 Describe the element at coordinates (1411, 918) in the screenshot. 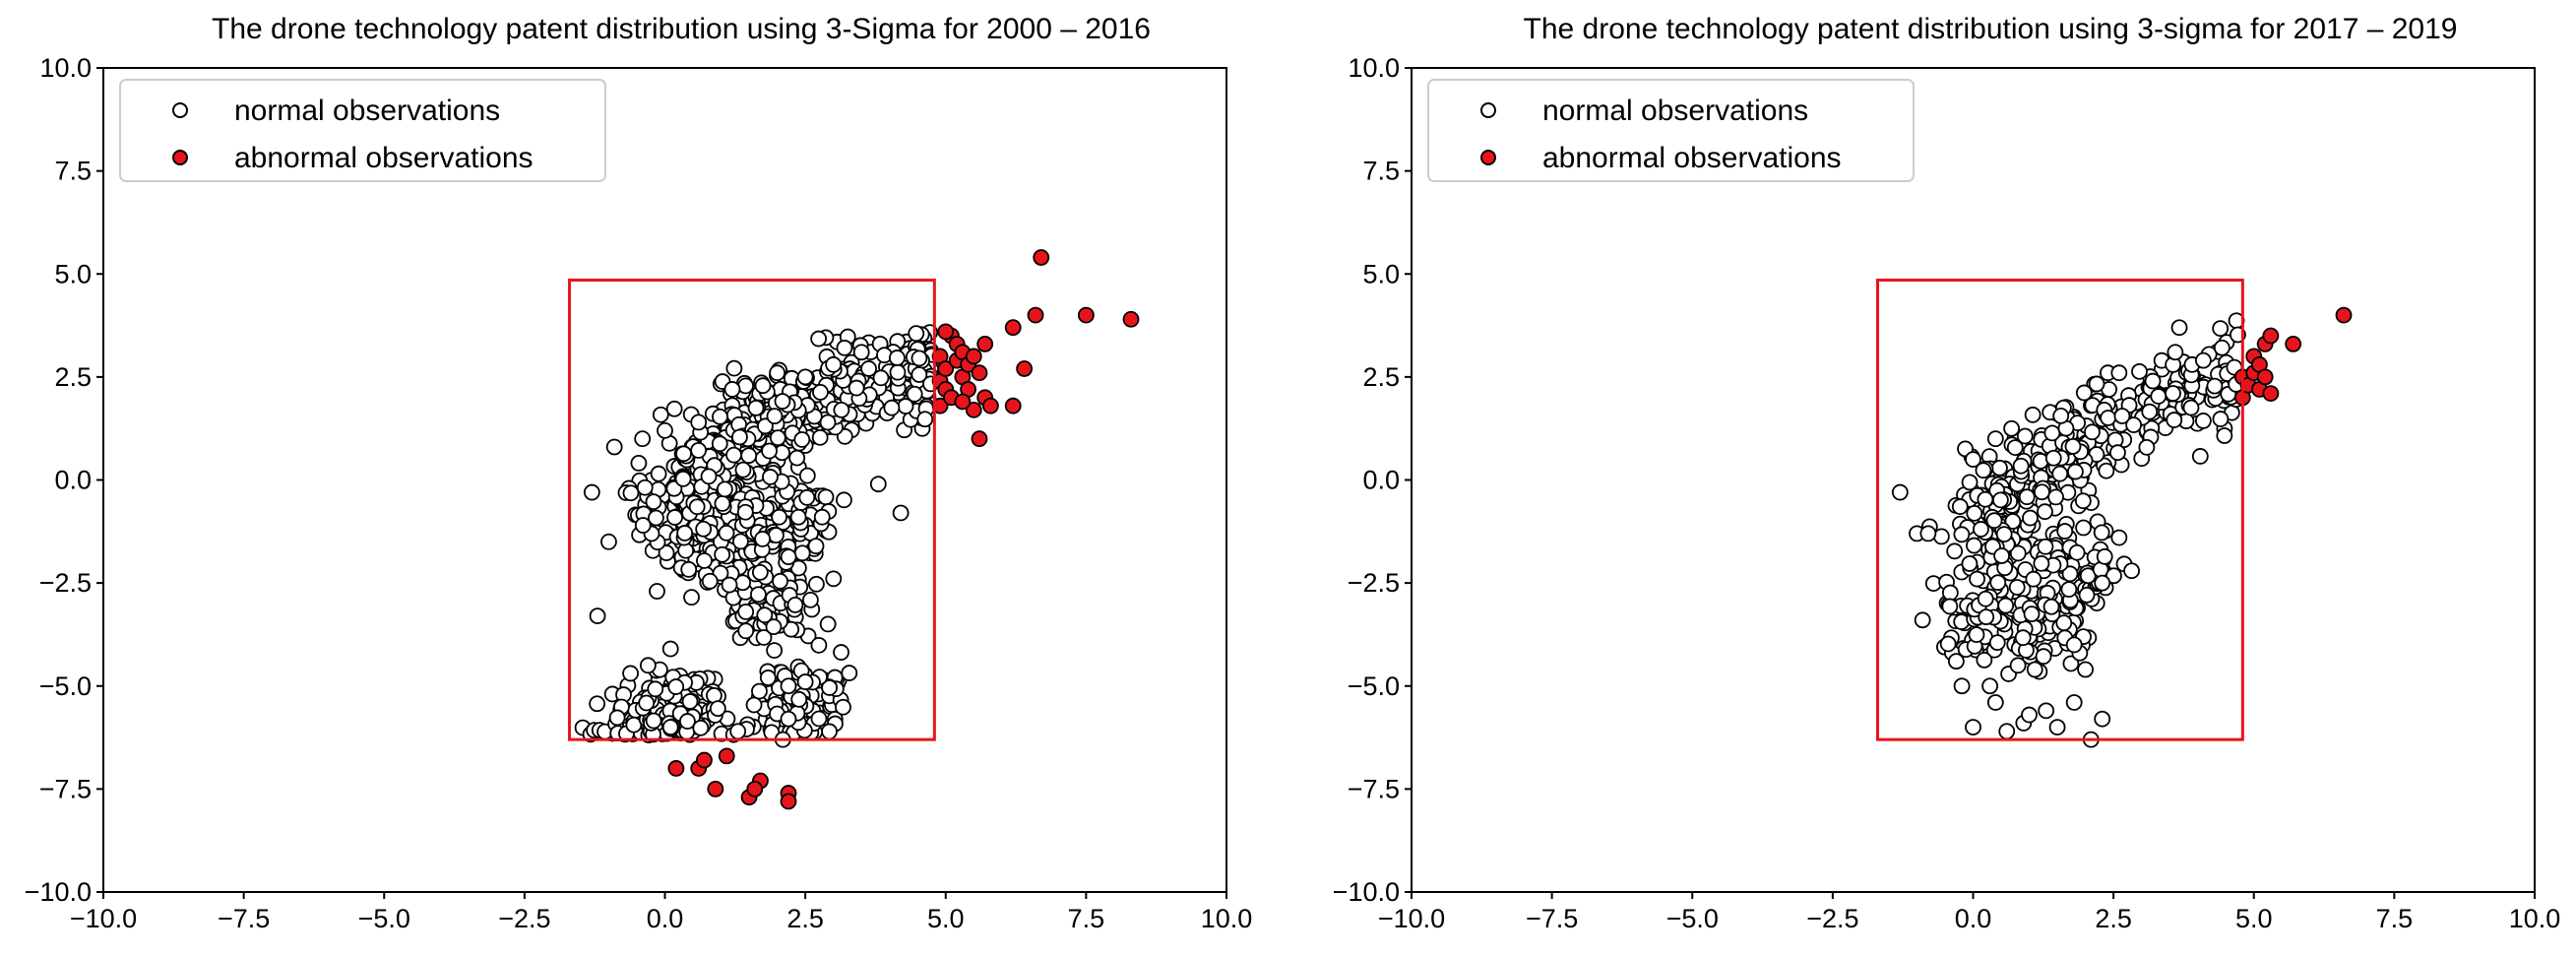

I see `x-tick-label: −10.0` at that location.